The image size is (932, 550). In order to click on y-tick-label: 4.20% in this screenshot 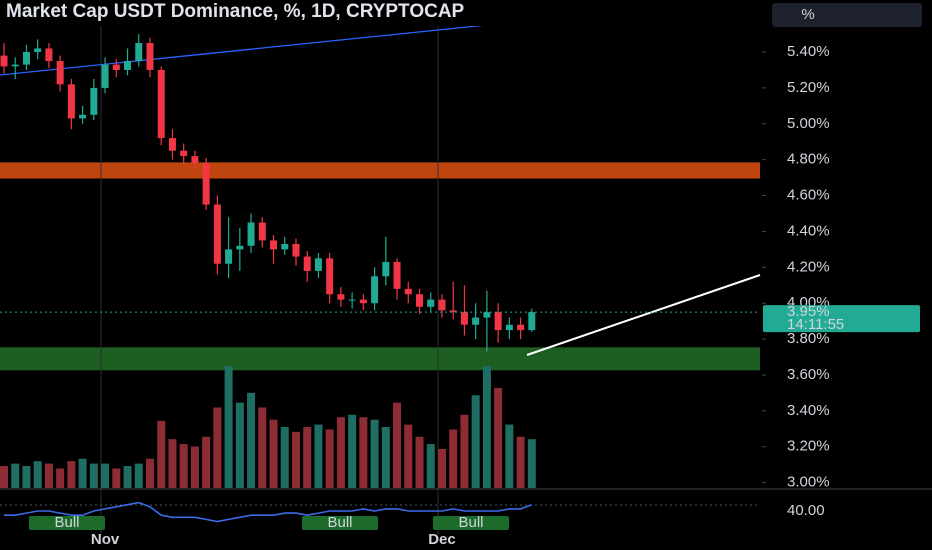, I will do `click(808, 266)`.